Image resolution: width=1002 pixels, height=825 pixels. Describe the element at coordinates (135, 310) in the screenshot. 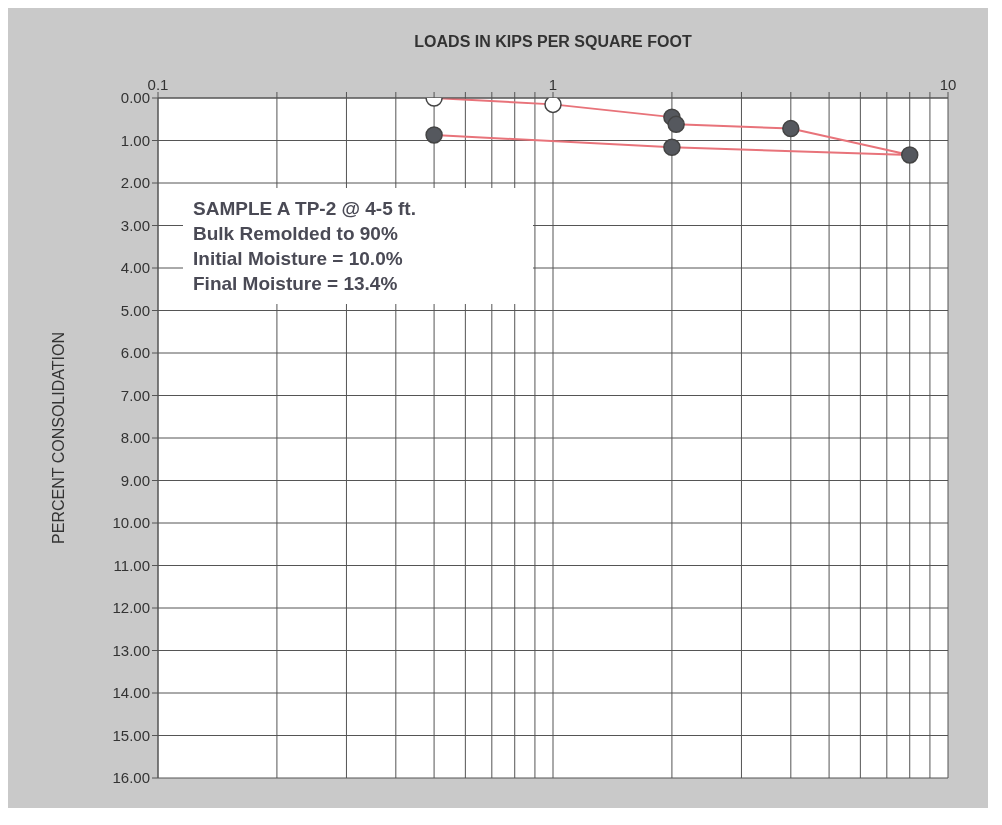

I see `y-tick-label: 5.00` at that location.